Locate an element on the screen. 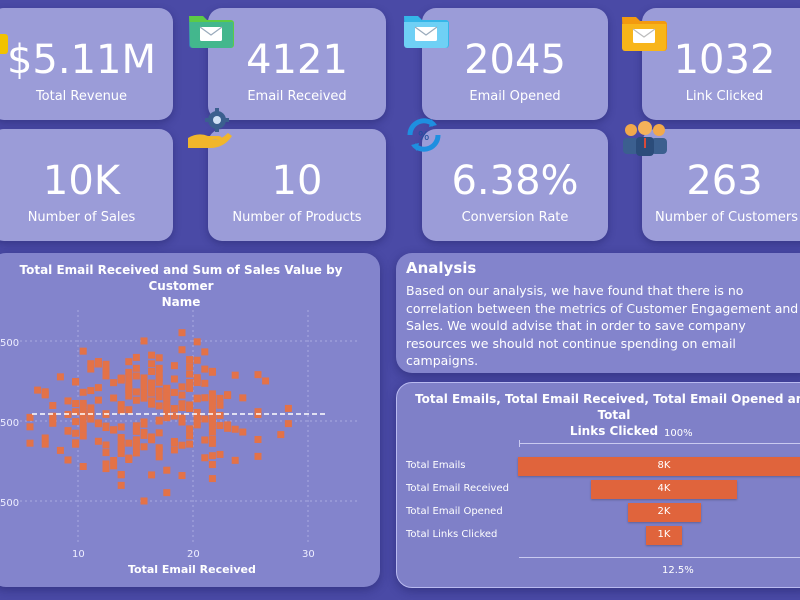  analysis-heading: Analysis is located at coordinates (441, 268).